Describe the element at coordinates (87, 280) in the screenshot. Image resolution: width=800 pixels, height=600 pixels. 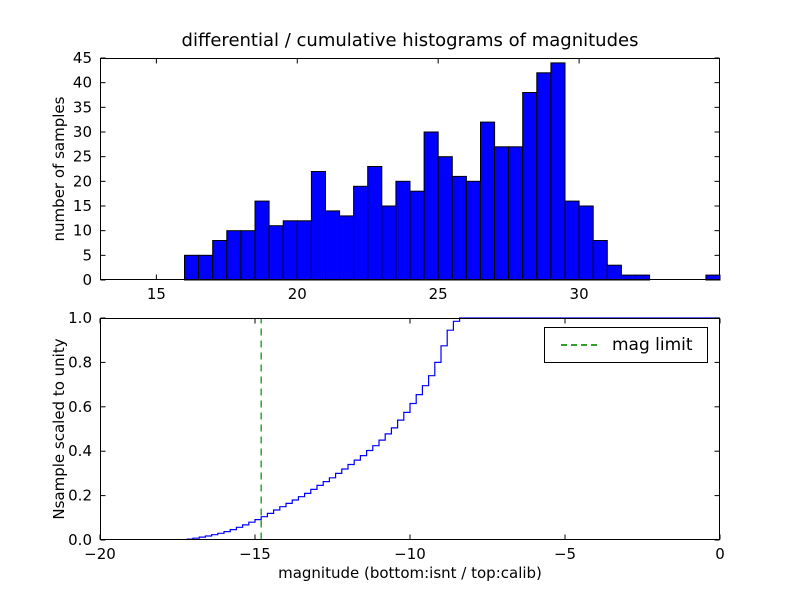
I see `y-tick-label: 0` at that location.